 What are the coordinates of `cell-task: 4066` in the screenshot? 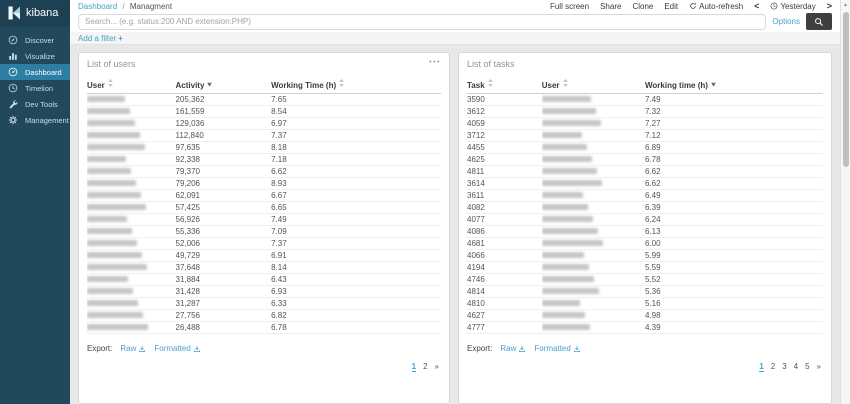 It's located at (504, 255).